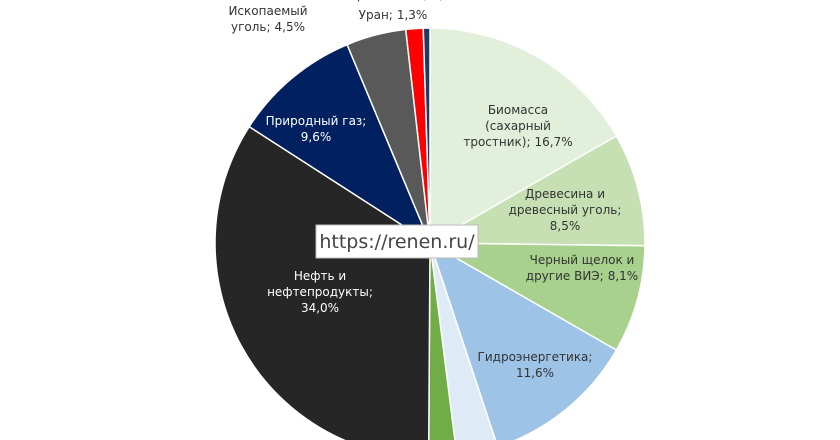 The width and height of the screenshot is (840, 440). Describe the element at coordinates (393, 15) in the screenshot. I see `slice-label: Уран; 1,3%` at that location.